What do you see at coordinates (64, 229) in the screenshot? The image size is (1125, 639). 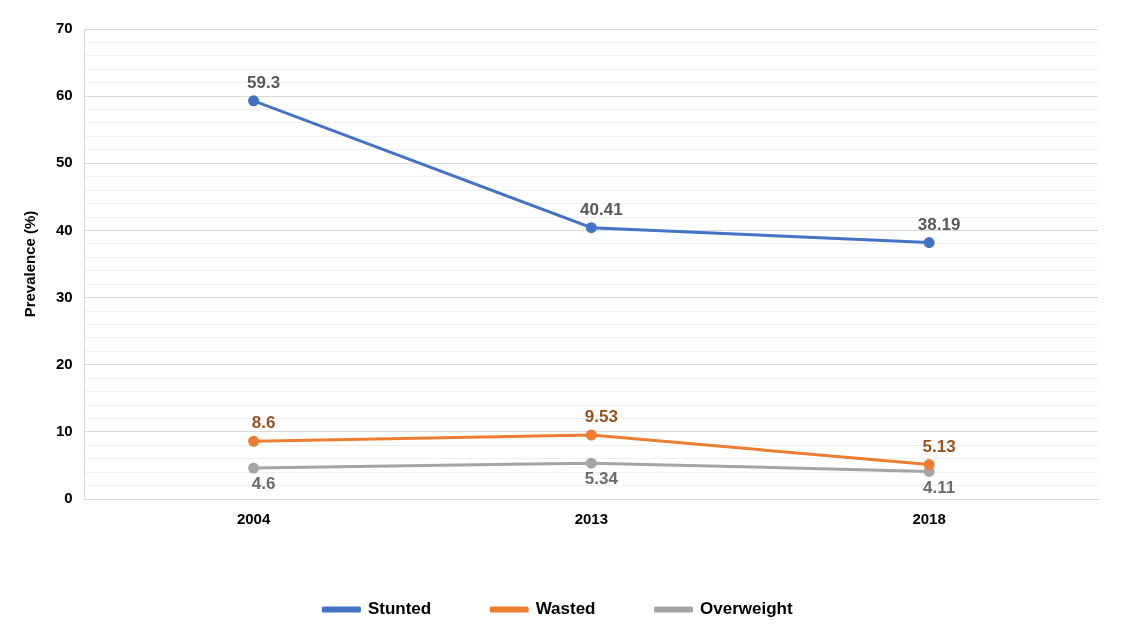 I see `y-tick-label: 40` at bounding box center [64, 229].